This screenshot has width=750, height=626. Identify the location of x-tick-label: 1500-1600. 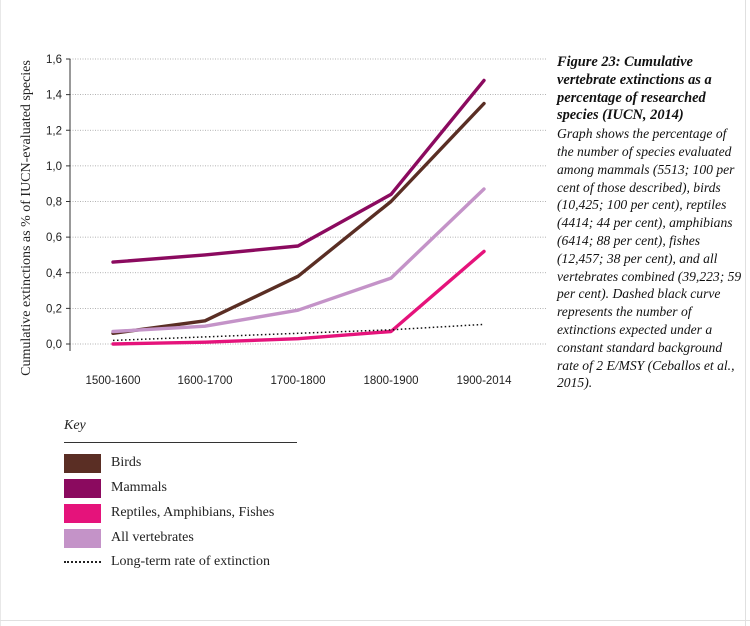
(113, 381).